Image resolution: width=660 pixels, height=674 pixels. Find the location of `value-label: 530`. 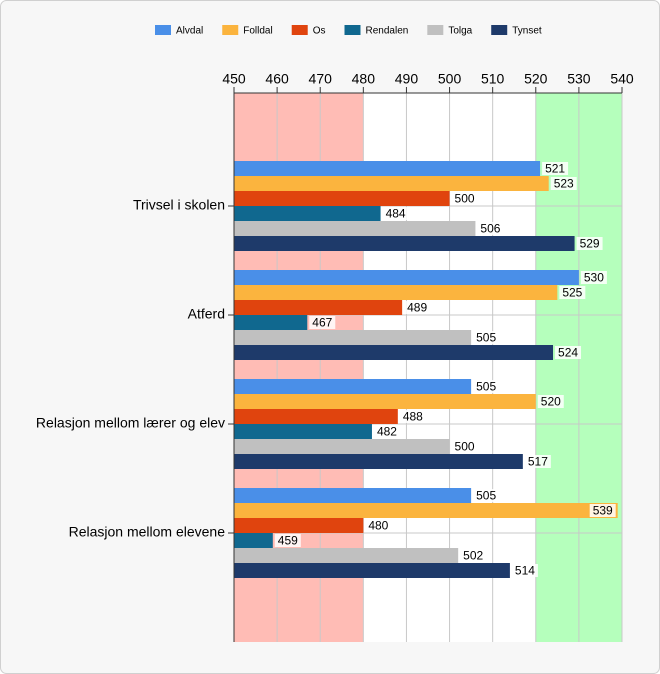

value-label: 530 is located at coordinates (594, 278).